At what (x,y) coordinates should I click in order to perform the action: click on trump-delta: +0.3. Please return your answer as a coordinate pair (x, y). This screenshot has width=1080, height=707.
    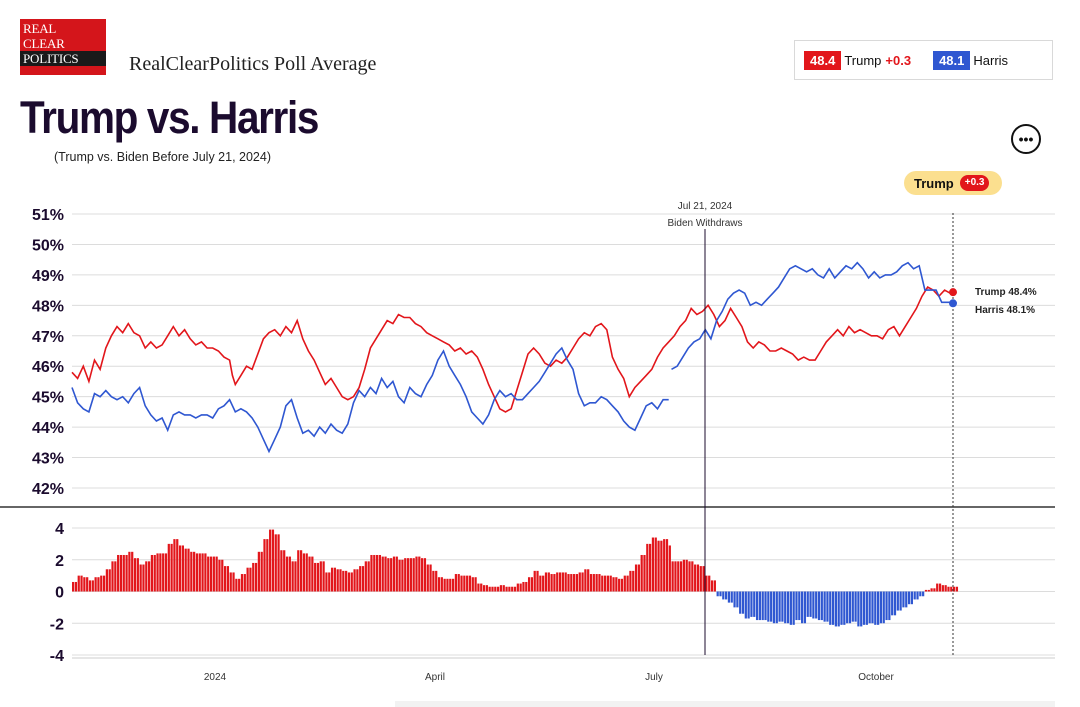
    Looking at the image, I should click on (898, 60).